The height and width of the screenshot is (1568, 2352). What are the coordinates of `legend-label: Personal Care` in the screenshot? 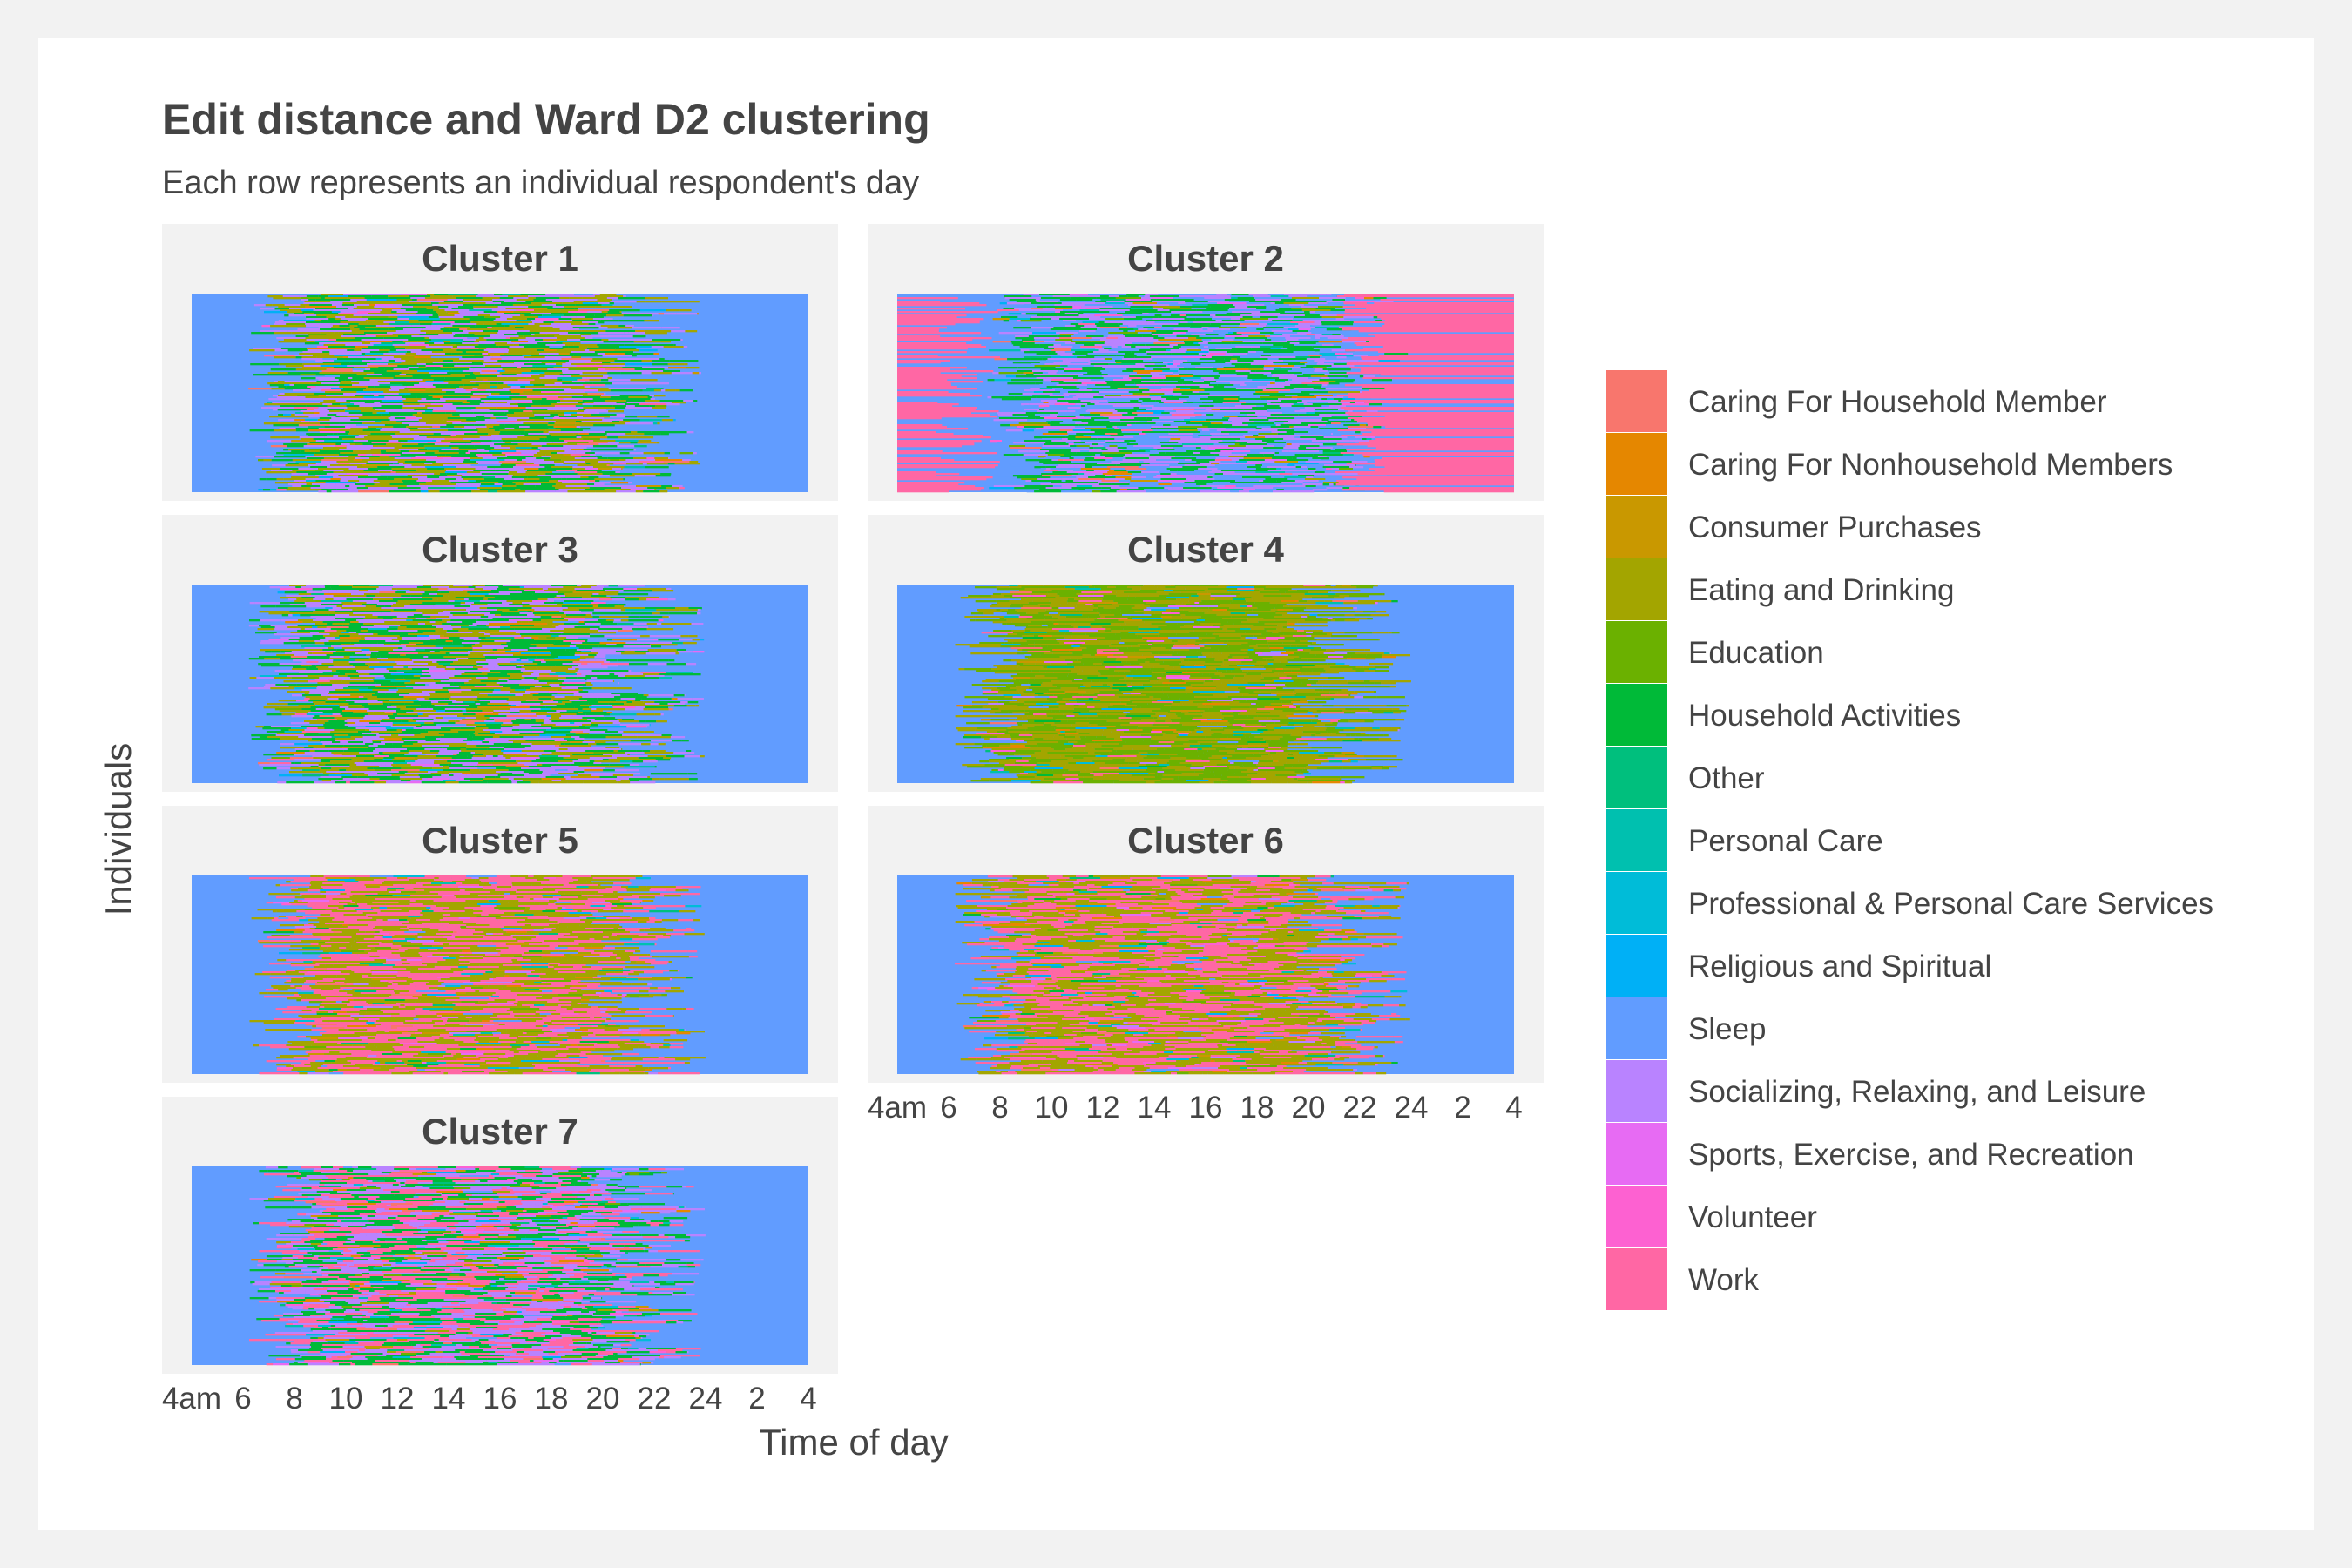 It's located at (1785, 841).